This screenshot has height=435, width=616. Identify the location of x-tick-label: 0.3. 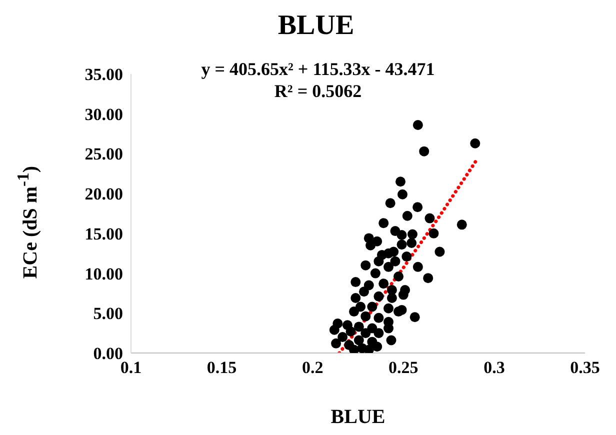
(494, 368).